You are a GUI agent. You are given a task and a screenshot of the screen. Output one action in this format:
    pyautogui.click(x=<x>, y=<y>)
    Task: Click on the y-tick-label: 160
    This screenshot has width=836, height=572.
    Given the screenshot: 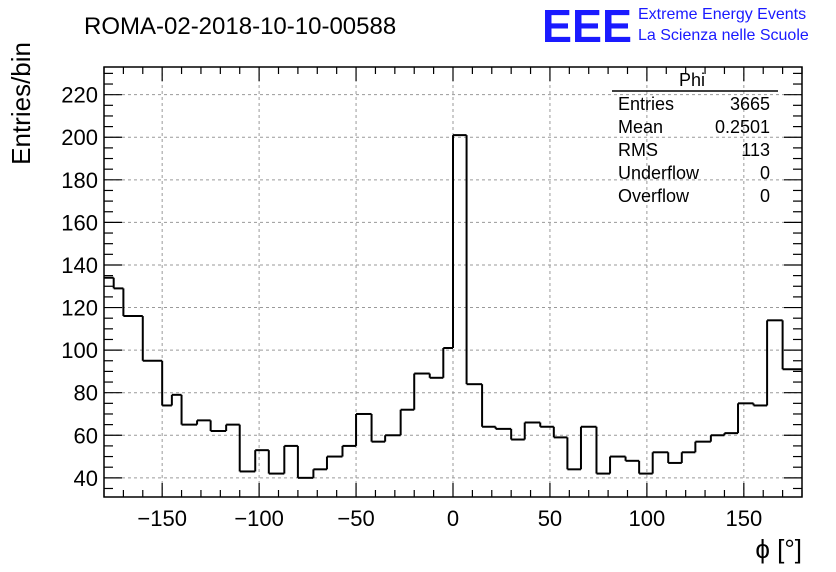 What is the action you would take?
    pyautogui.click(x=79, y=222)
    